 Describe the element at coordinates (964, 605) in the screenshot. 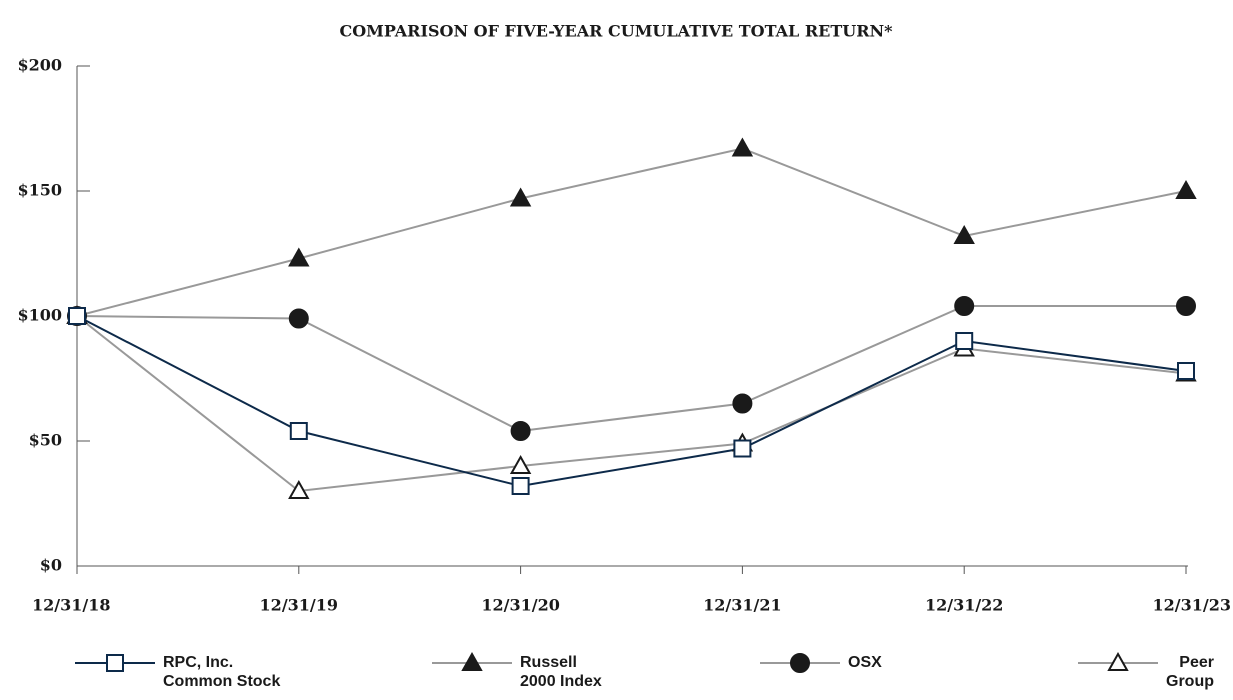

I see `x-tick-label: 12/31/22` at that location.